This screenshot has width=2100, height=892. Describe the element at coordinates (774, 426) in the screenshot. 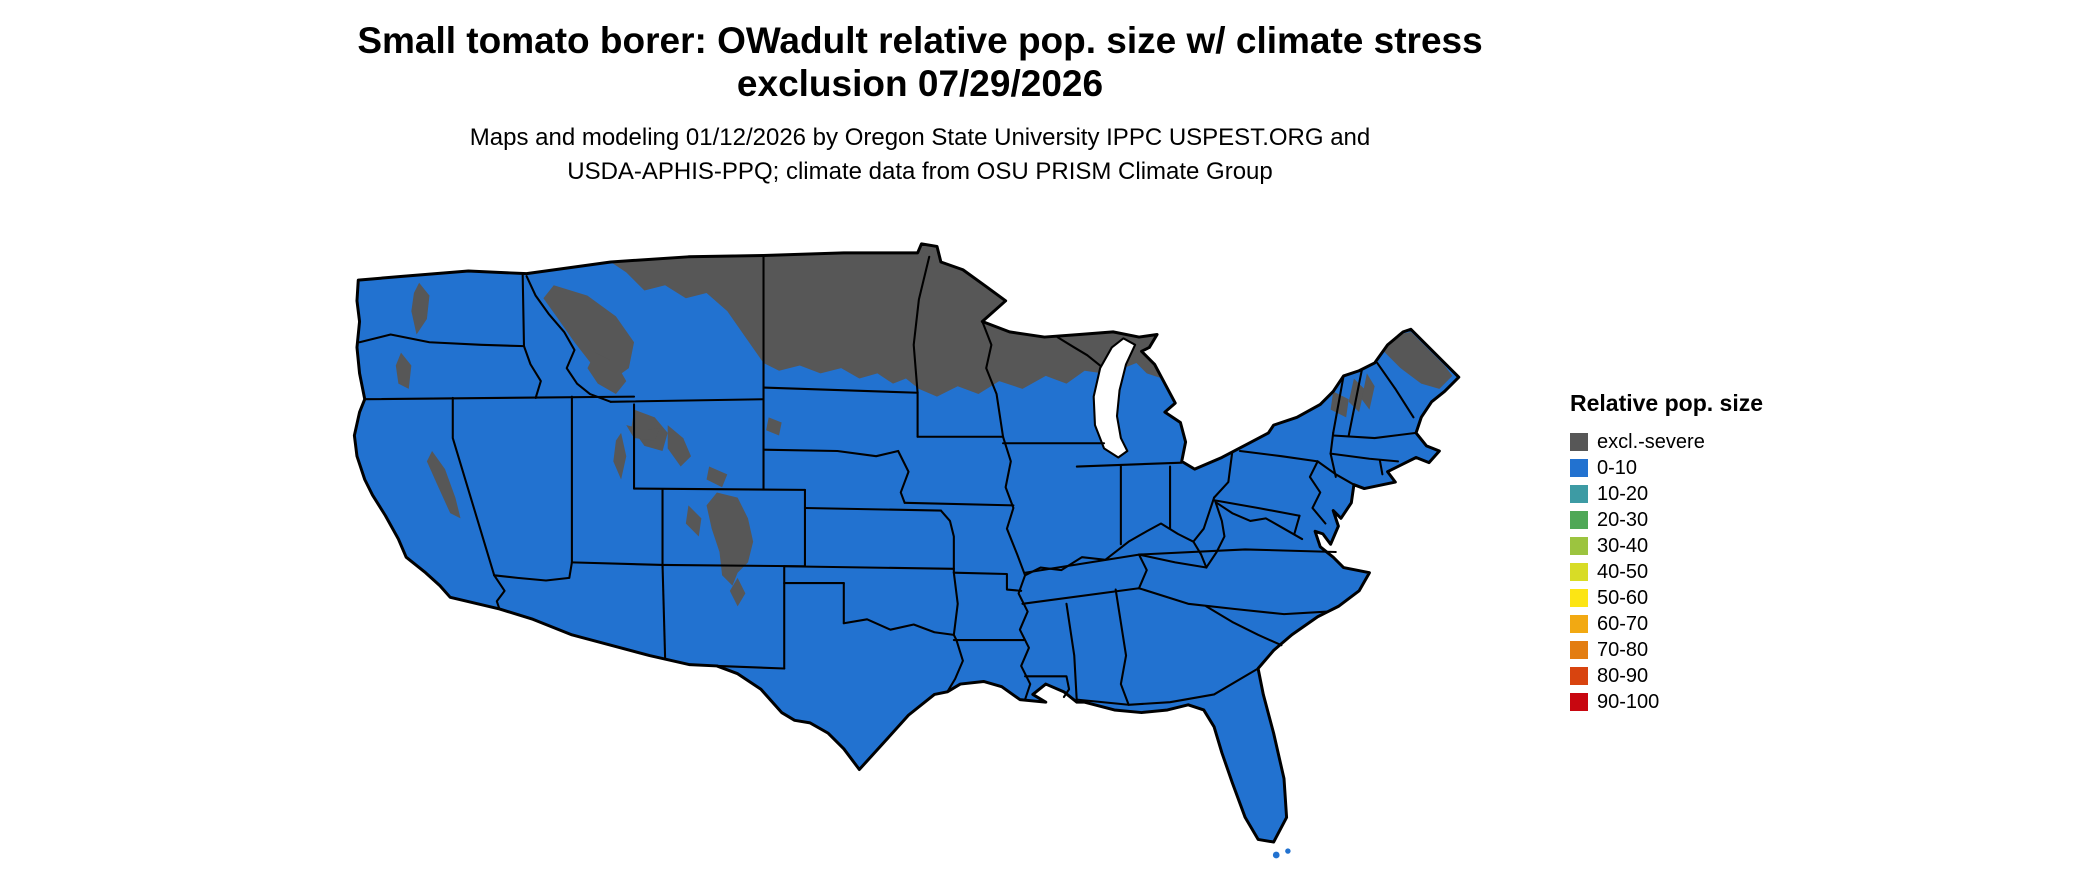

I see `exclusion-black-hills` at that location.